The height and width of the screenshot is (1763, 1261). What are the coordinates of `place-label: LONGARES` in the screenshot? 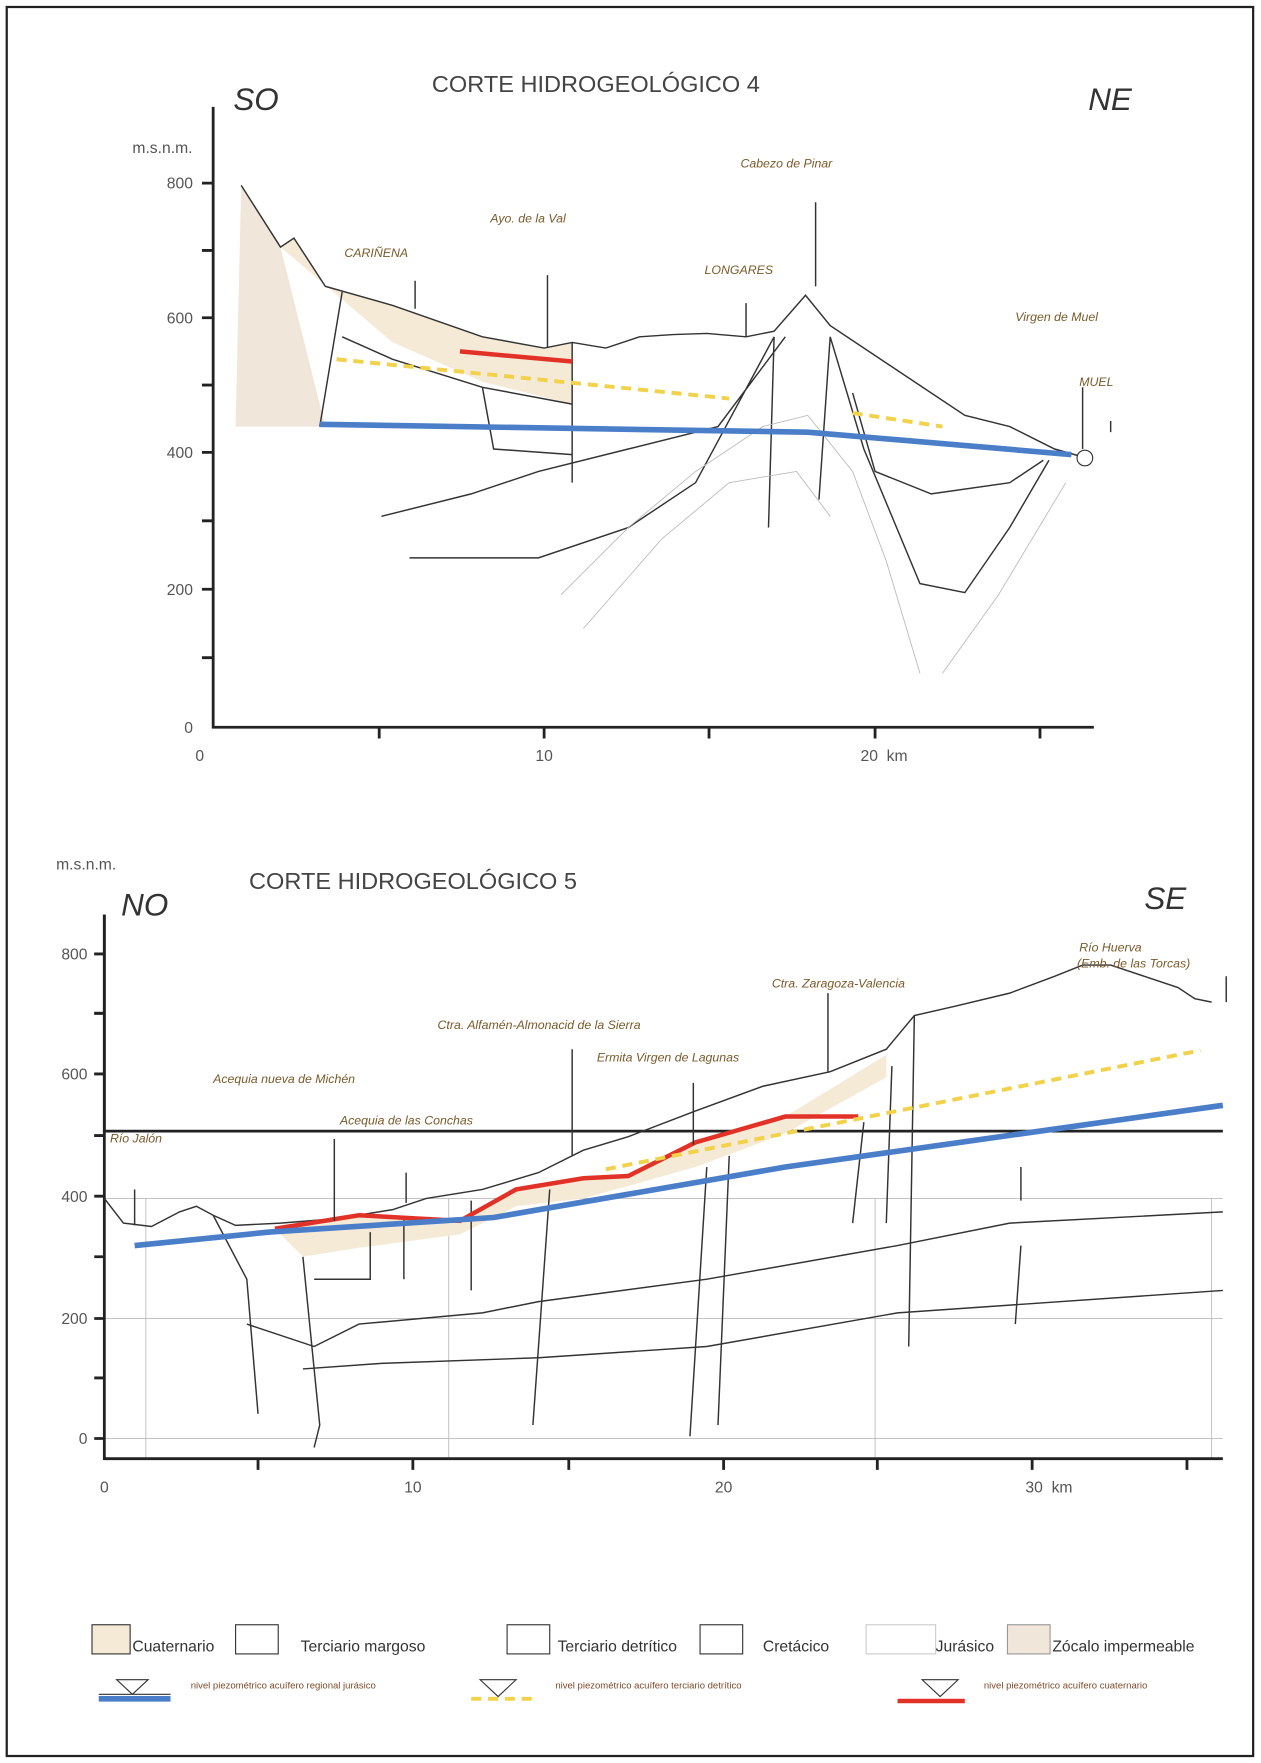 It's located at (739, 270).